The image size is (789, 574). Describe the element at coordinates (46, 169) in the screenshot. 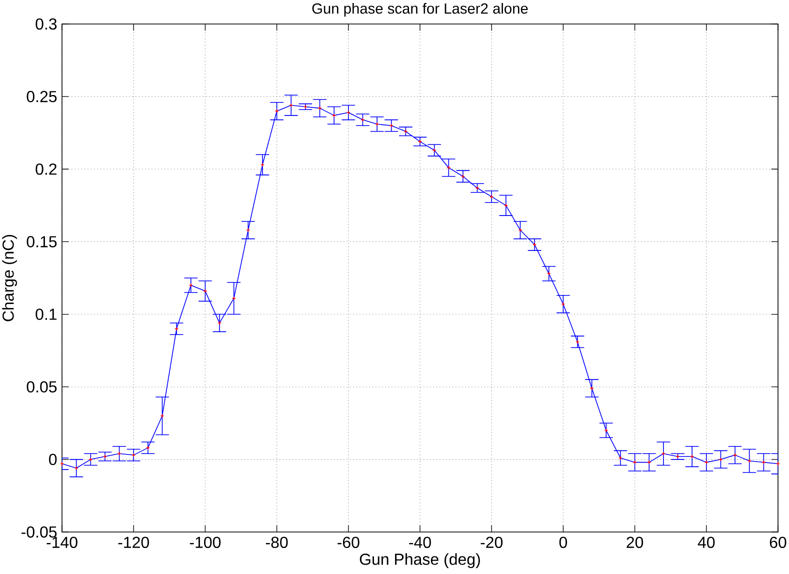

I see `y-tick-label: 0.2` at that location.